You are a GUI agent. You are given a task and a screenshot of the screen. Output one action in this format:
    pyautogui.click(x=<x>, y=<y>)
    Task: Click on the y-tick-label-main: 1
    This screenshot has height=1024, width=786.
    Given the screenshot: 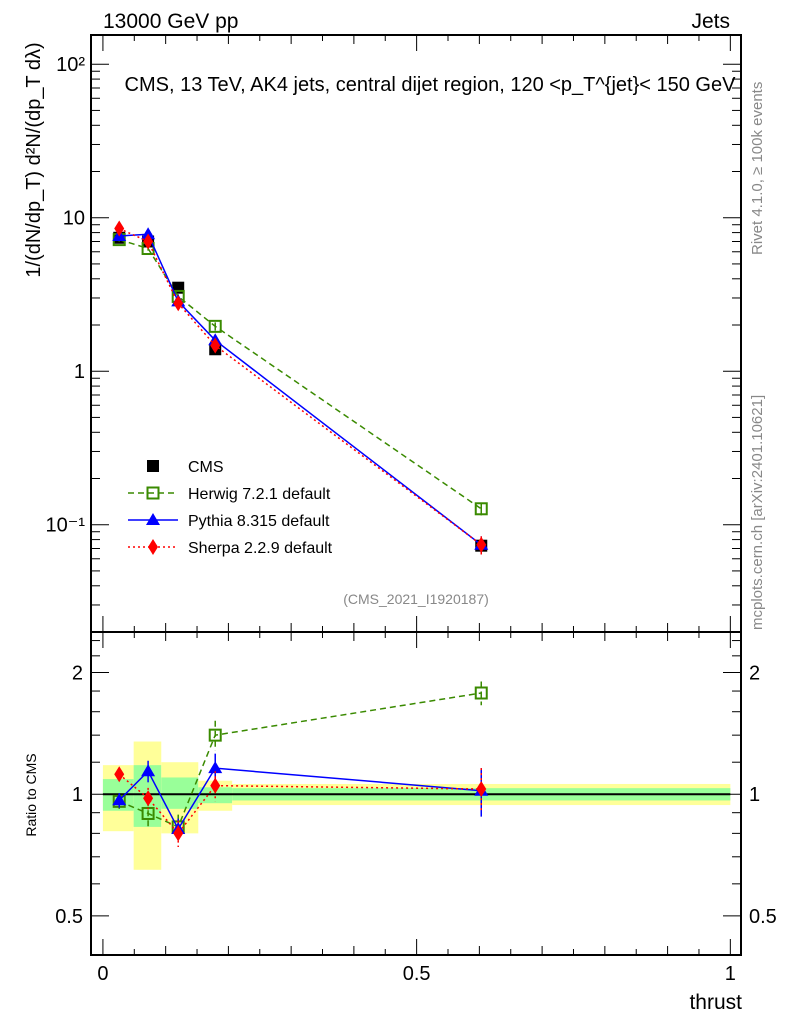 What is the action you would take?
    pyautogui.click(x=79, y=372)
    